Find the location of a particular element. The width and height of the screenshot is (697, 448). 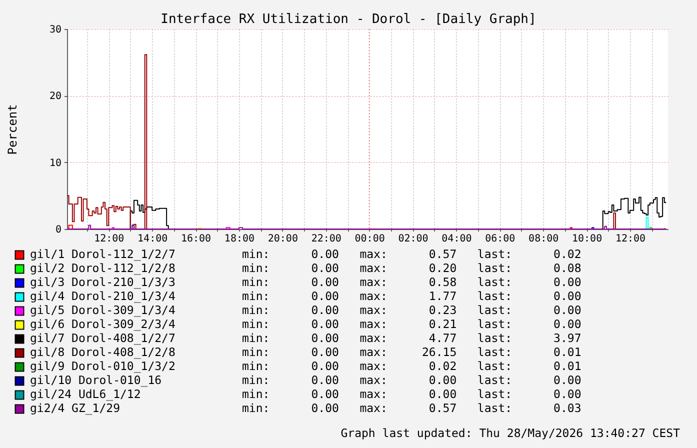

legend-label: gil/3 Dorol-210_1/3/3 is located at coordinates (103, 282).